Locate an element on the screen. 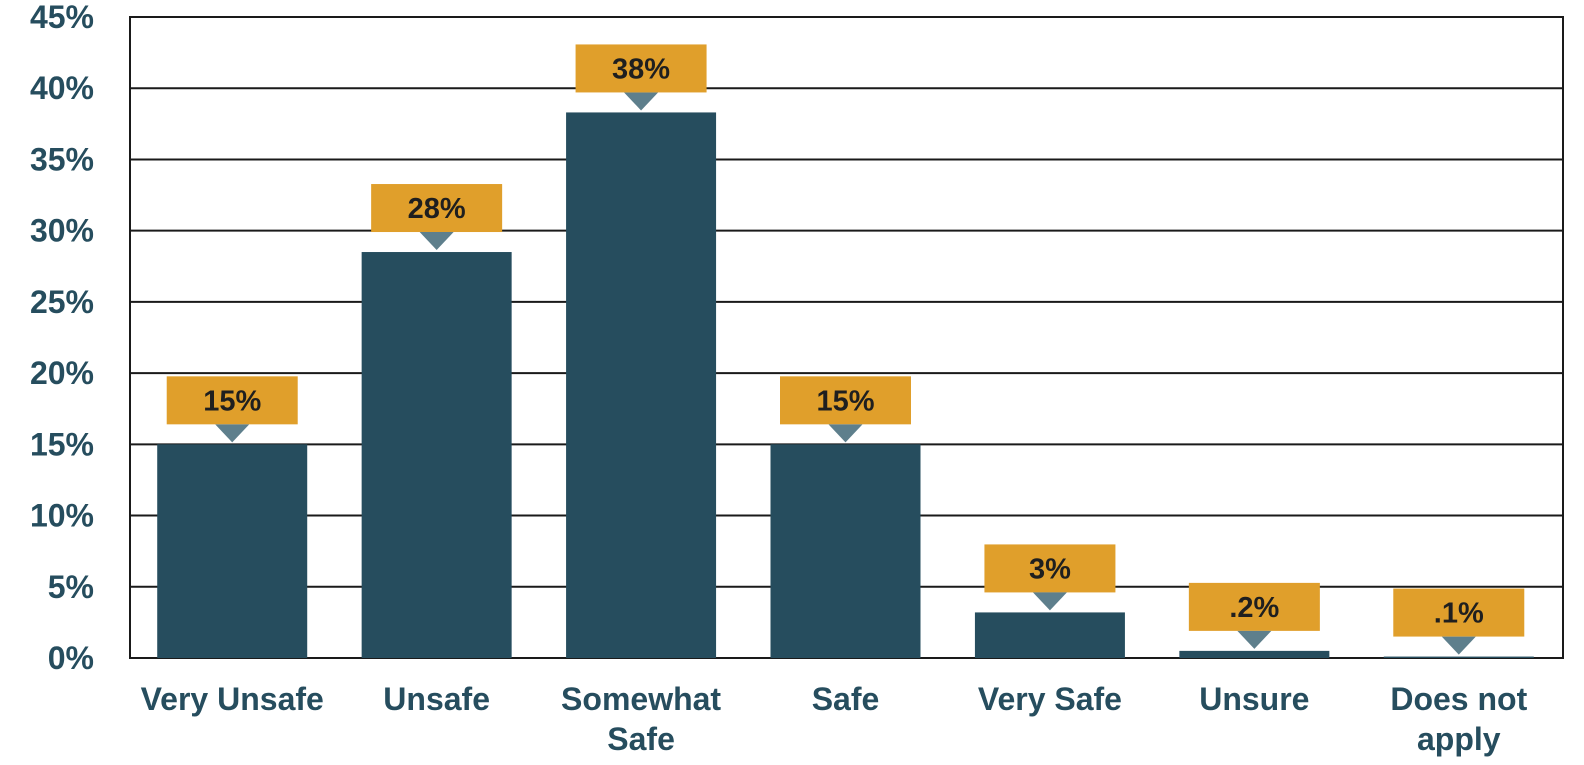 Image resolution: width=1584 pixels, height=765 pixels. data-label: 3% is located at coordinates (1050, 569).